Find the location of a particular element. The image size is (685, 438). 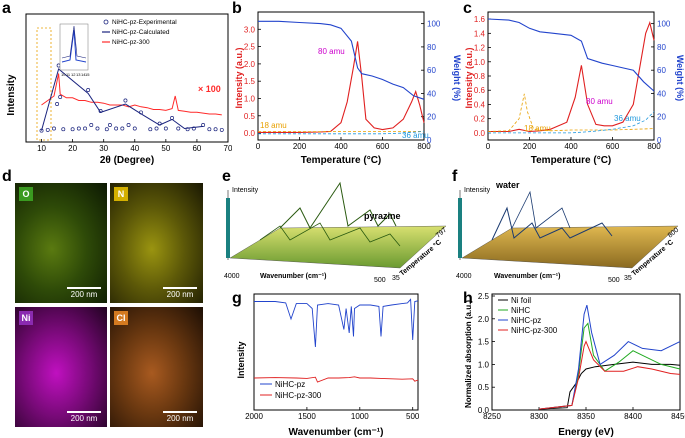

panel-b-ylabel-right: Weight (%) is located at coordinates (457, 78).